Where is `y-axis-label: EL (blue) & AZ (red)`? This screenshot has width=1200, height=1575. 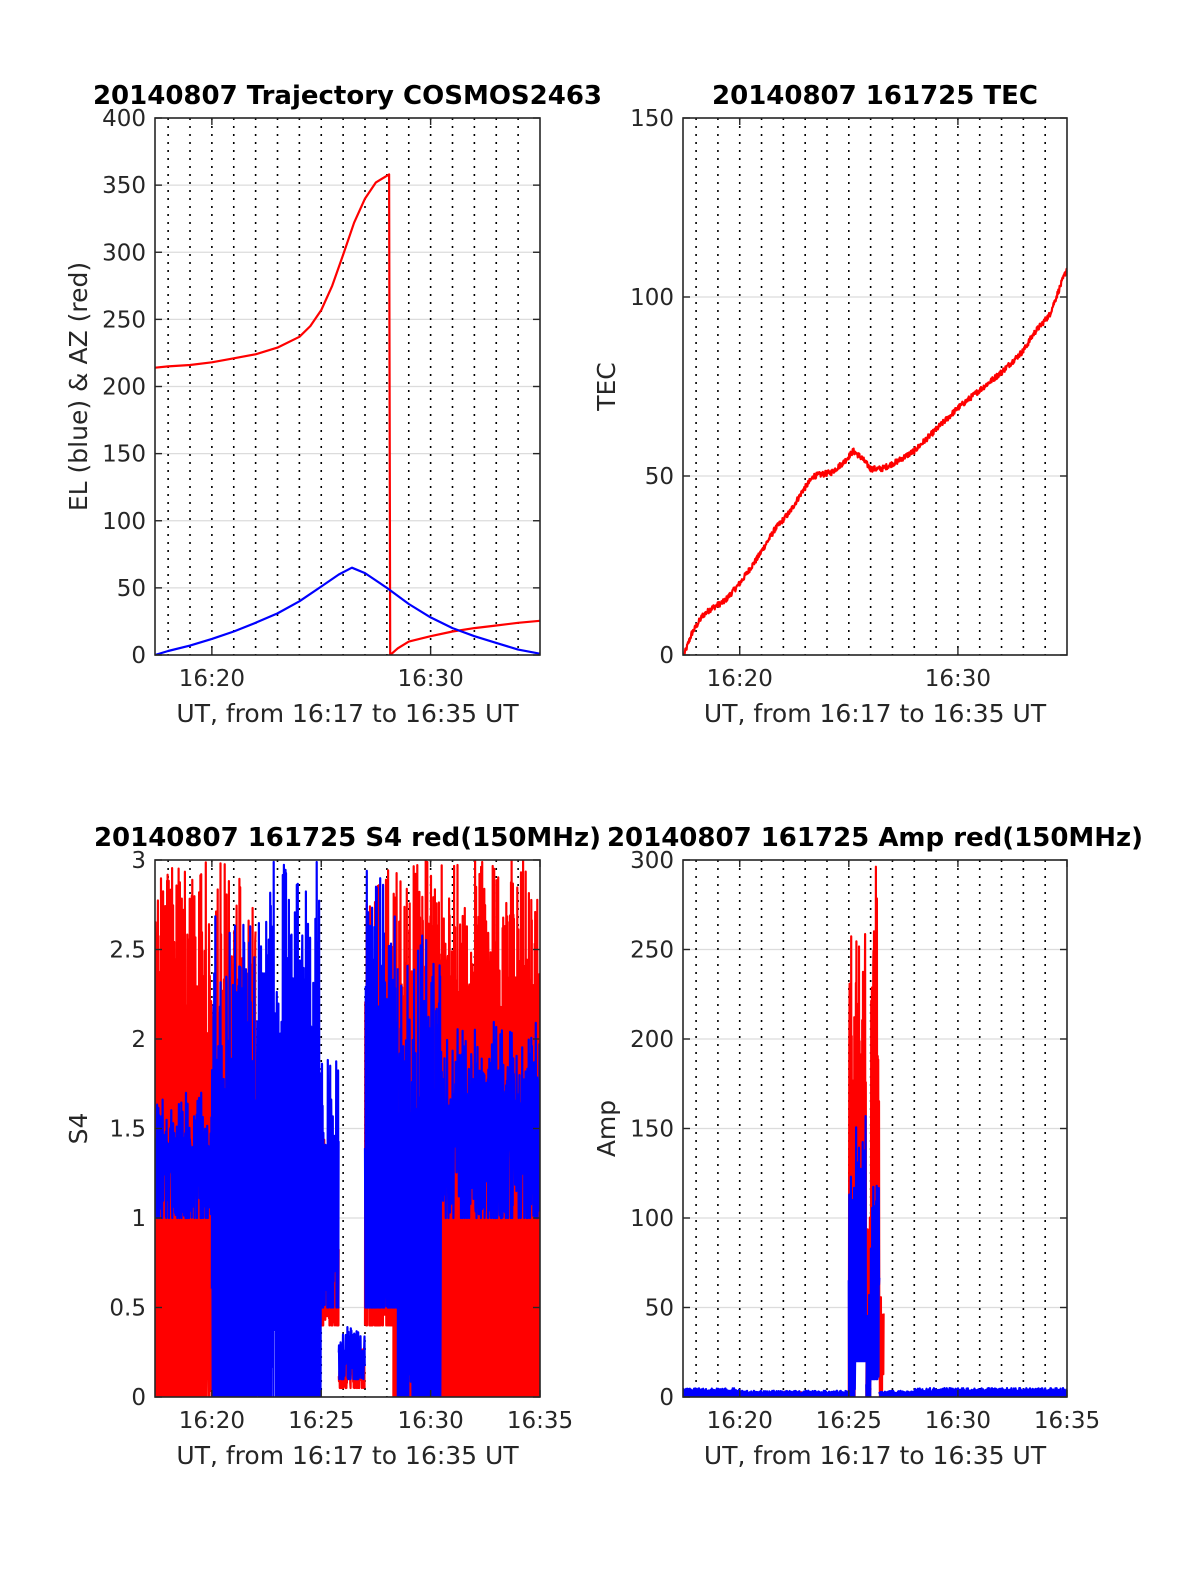 y-axis-label: EL (blue) & AZ (red) is located at coordinates (78, 386).